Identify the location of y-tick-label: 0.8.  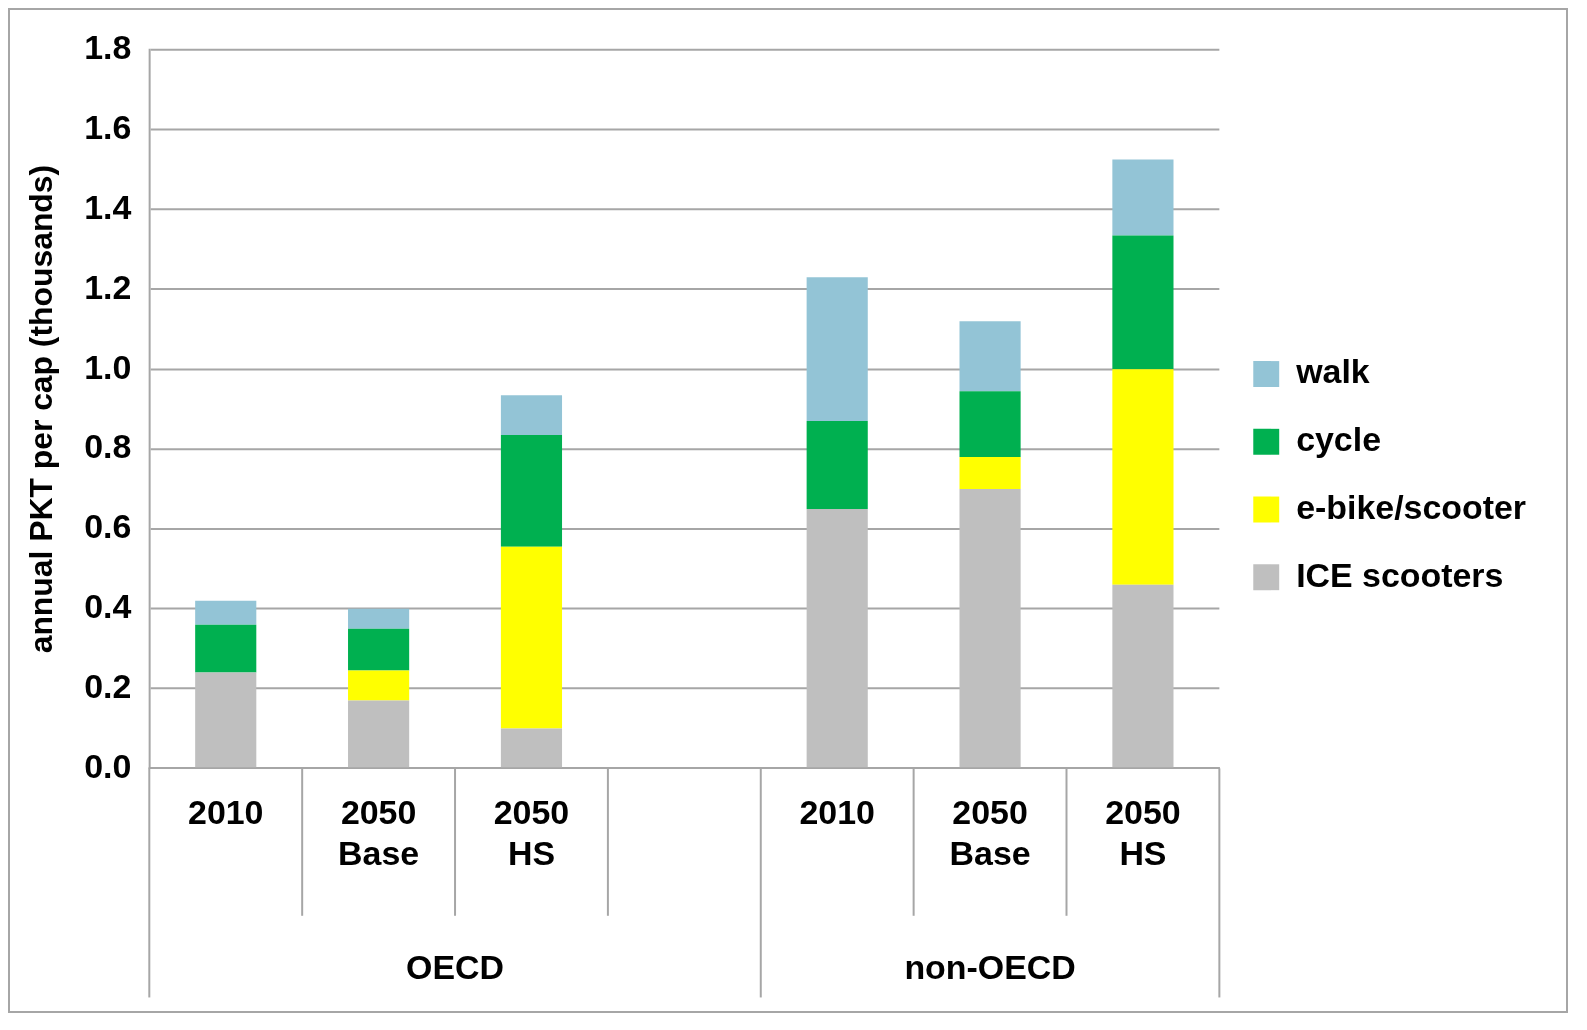
(108, 446).